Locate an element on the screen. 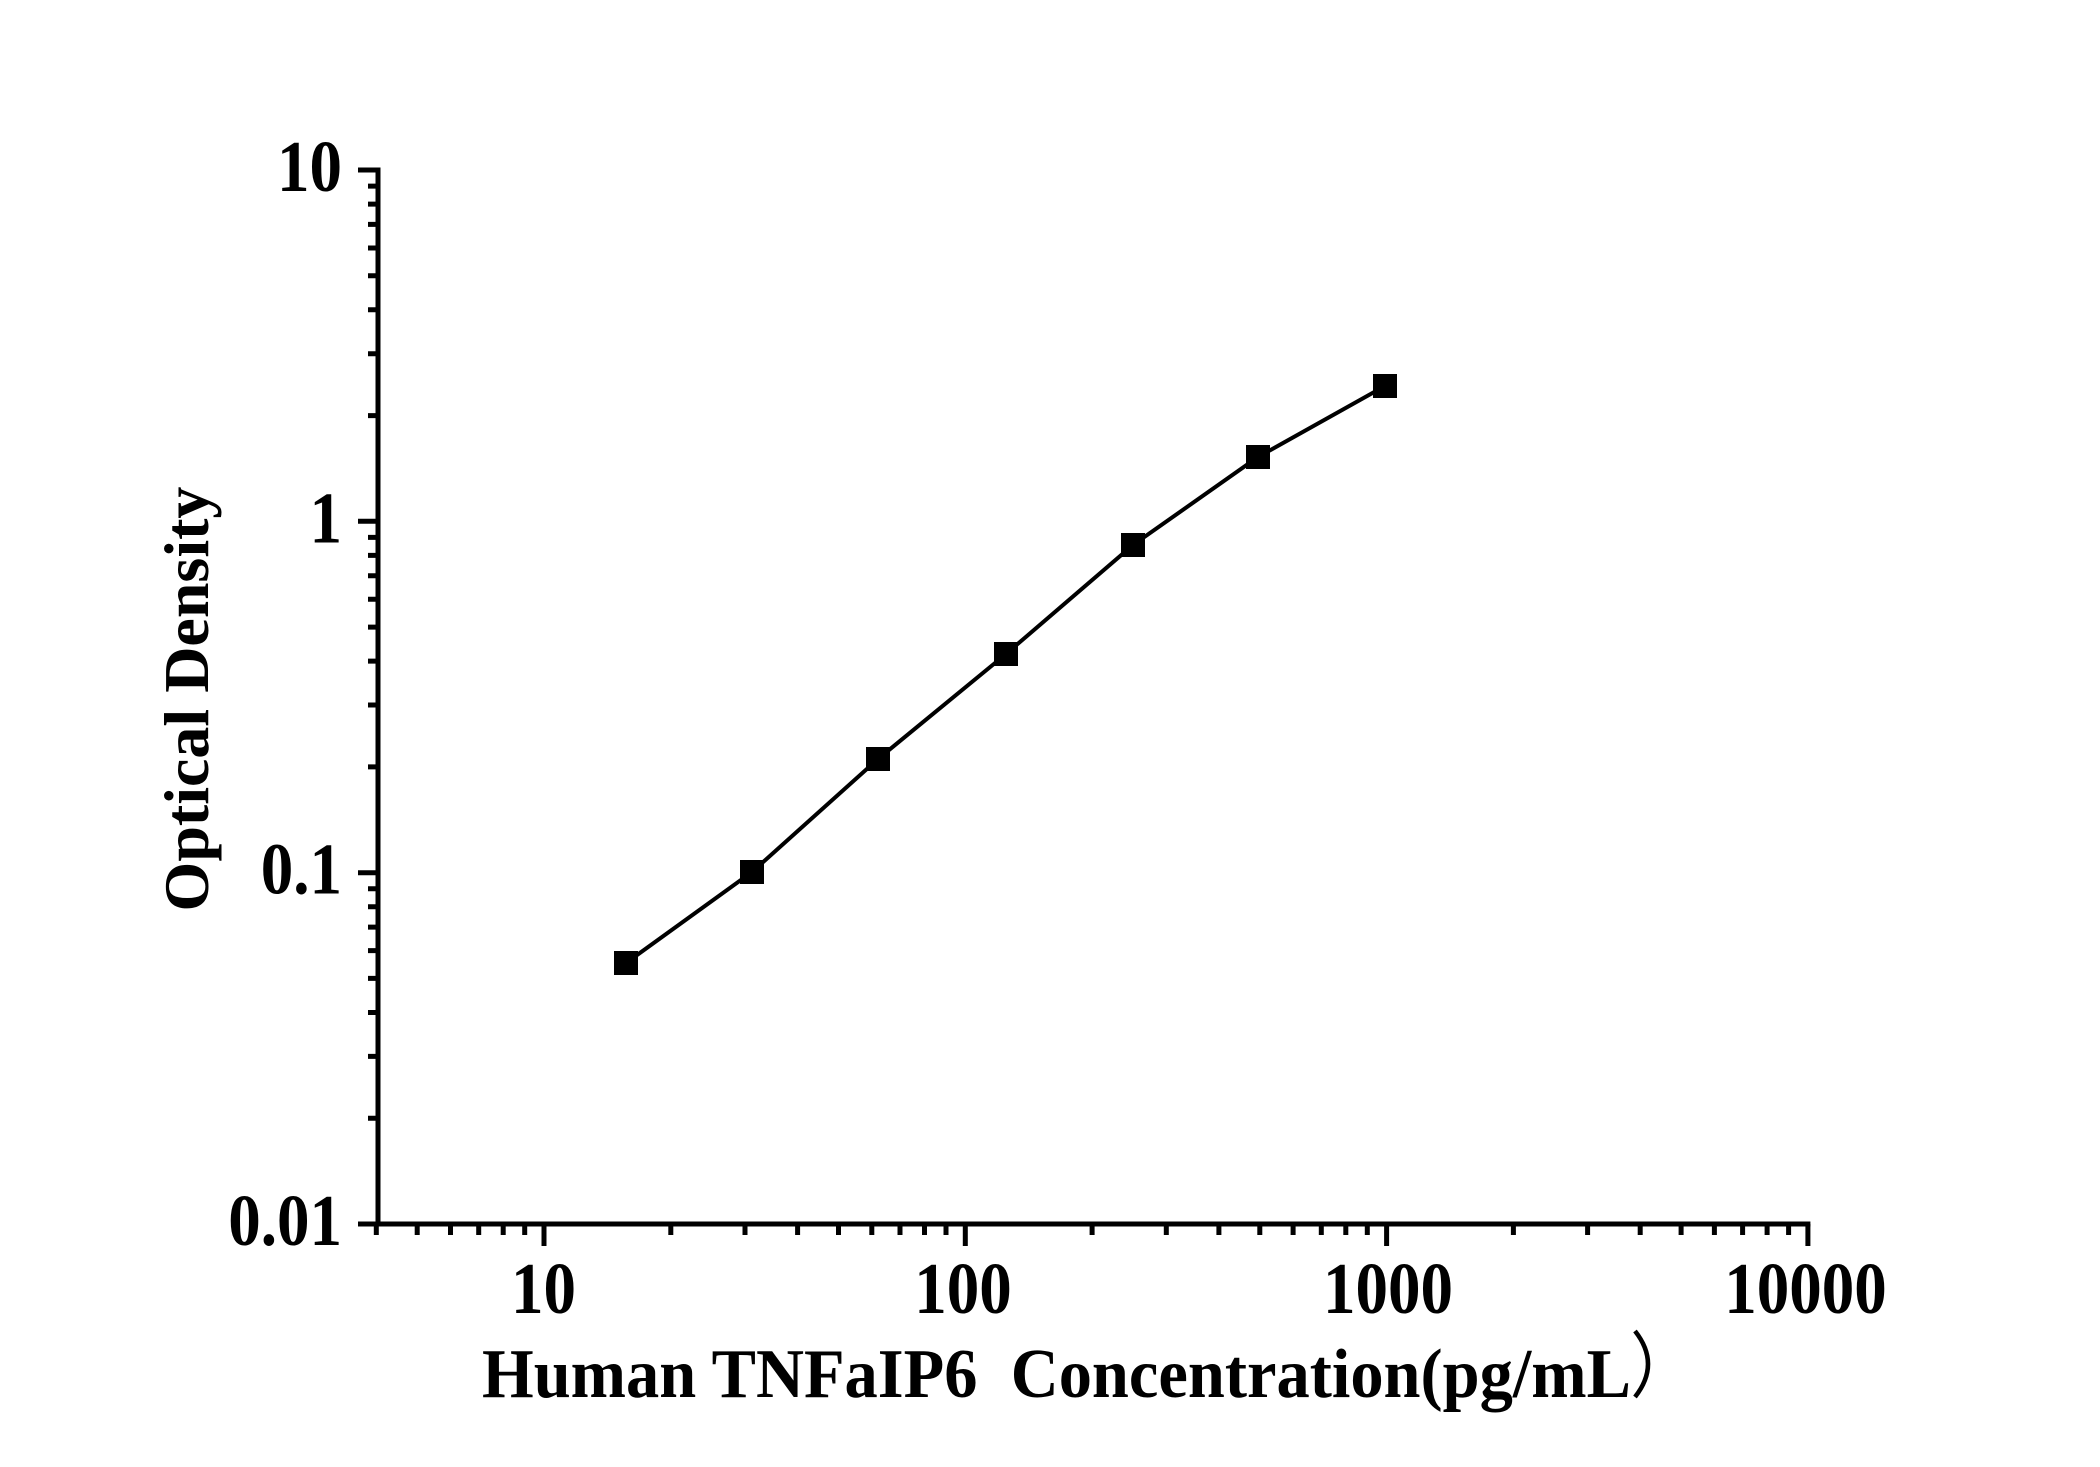 This screenshot has height=1467, width=2100. svg-text: 100 is located at coordinates (962, 1289).